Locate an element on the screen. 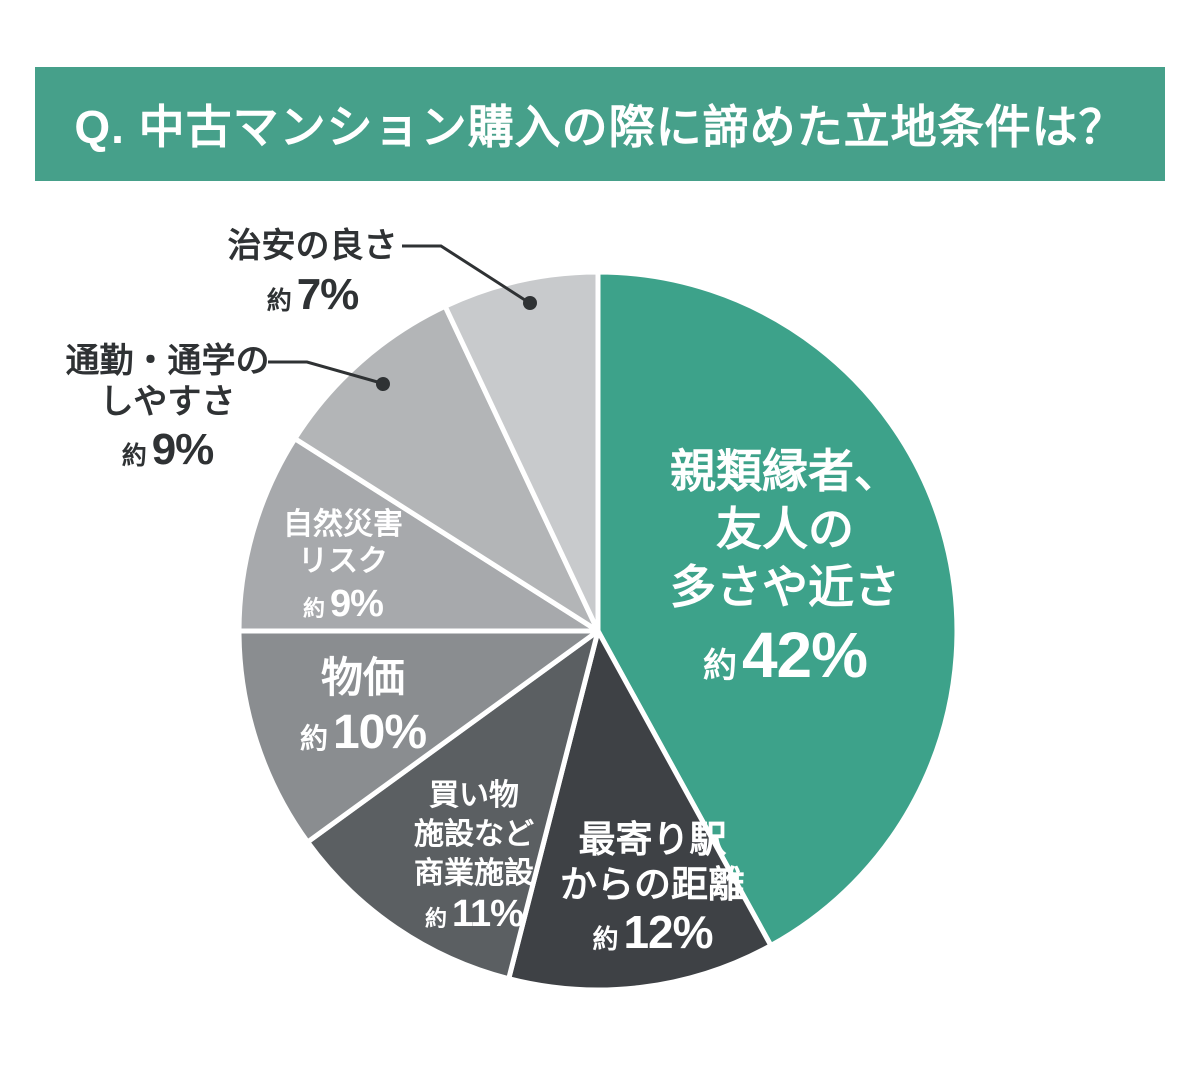 The width and height of the screenshot is (1200, 1080). leader-dot-security is located at coordinates (530, 303).